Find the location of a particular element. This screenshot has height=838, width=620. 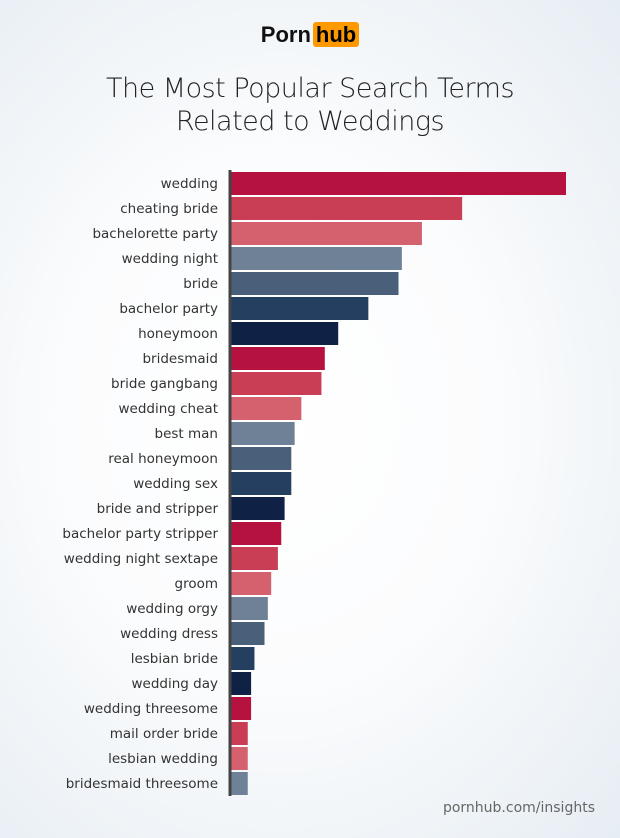

category-label: bridesmaid threesome is located at coordinates (142, 784).